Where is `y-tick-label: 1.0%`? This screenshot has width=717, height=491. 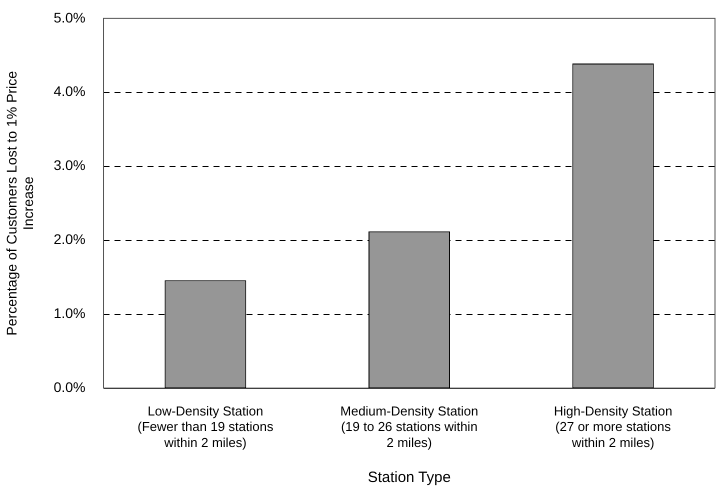 y-tick-label: 1.0% is located at coordinates (70, 313).